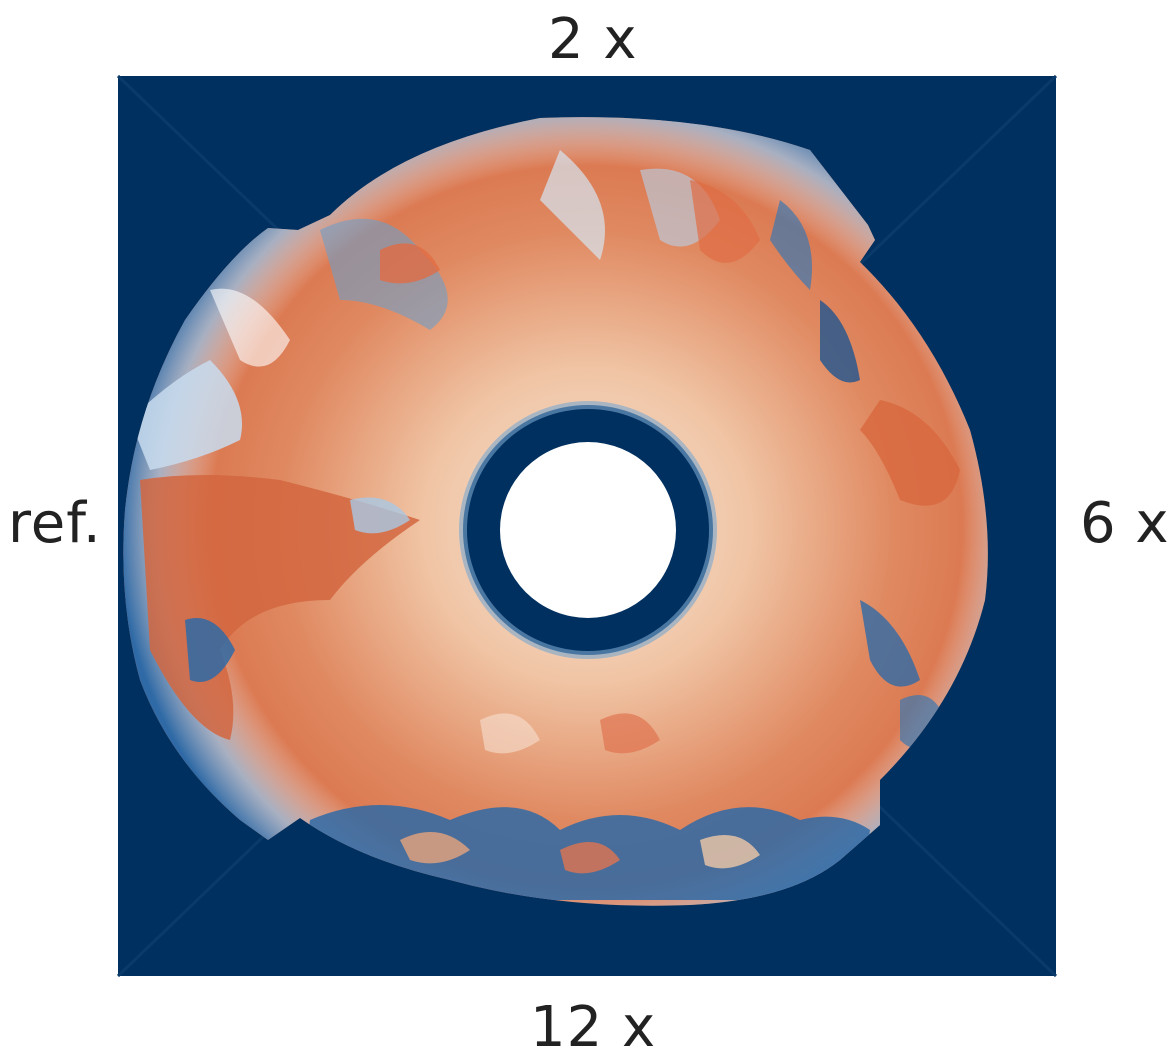 Image resolution: width=1170 pixels, height=1060 pixels. I want to click on central-hole, so click(588, 530).